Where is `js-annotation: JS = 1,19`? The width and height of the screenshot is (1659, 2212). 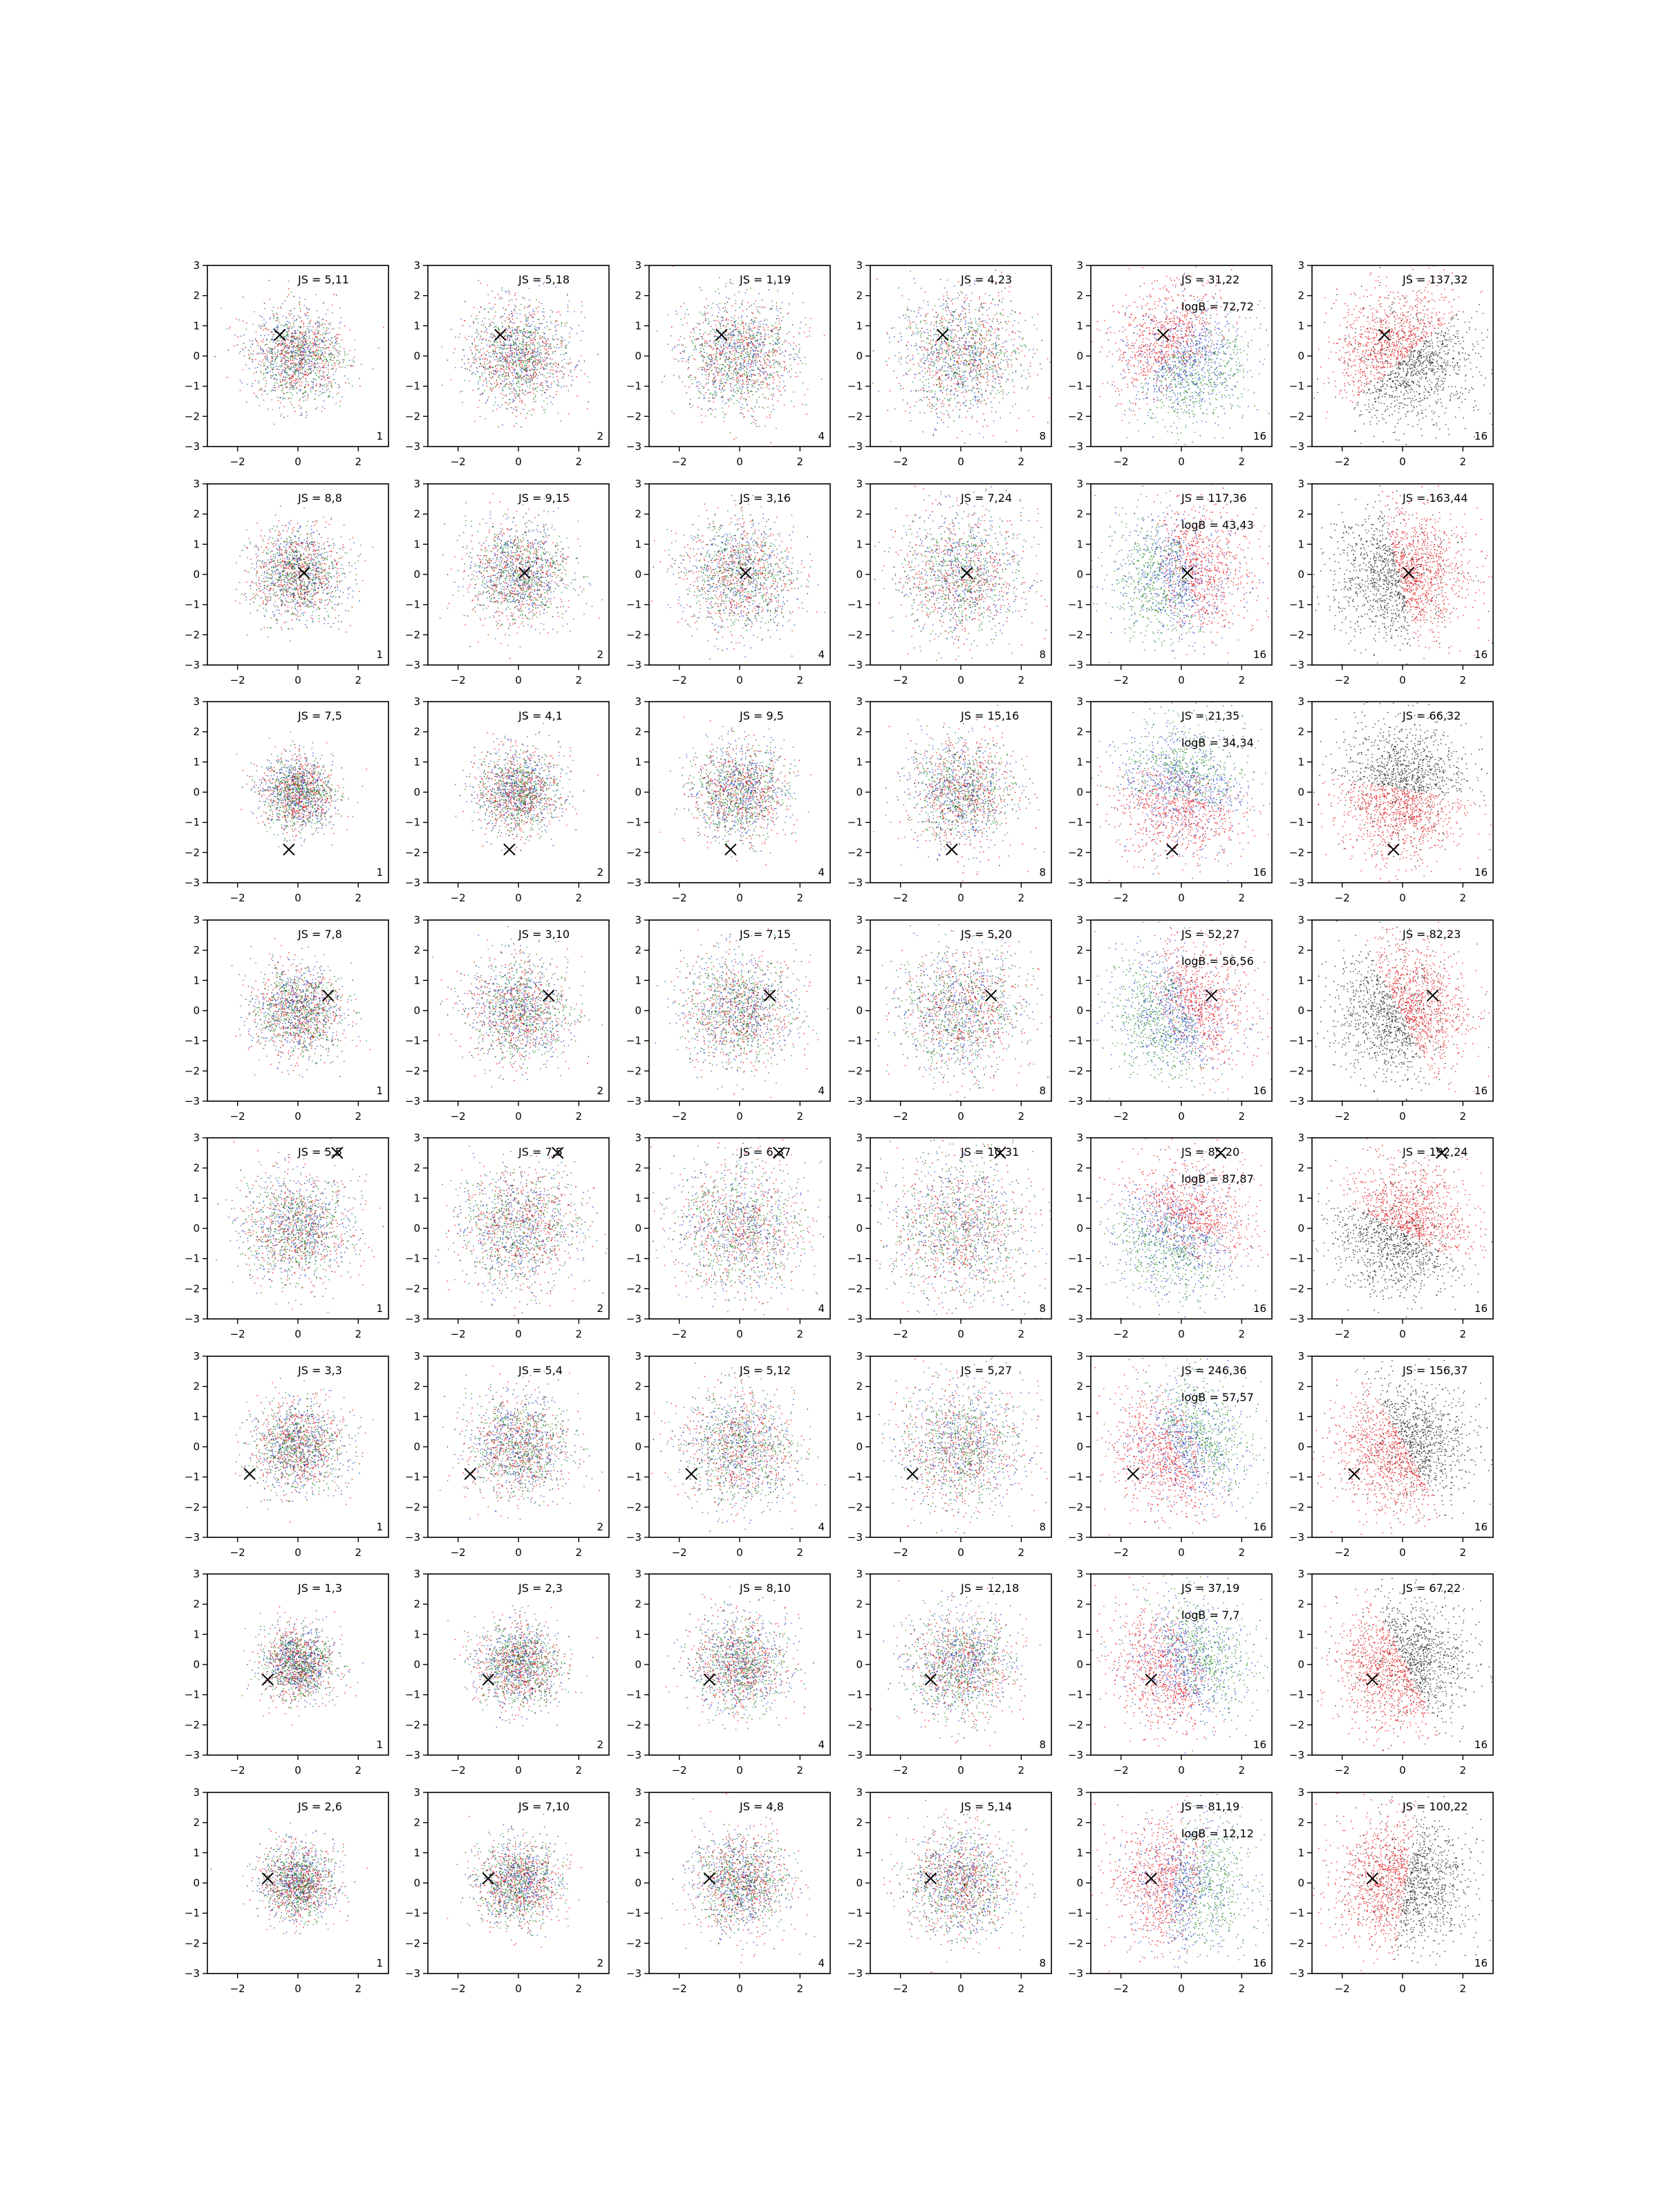 js-annotation: JS = 1,19 is located at coordinates (765, 279).